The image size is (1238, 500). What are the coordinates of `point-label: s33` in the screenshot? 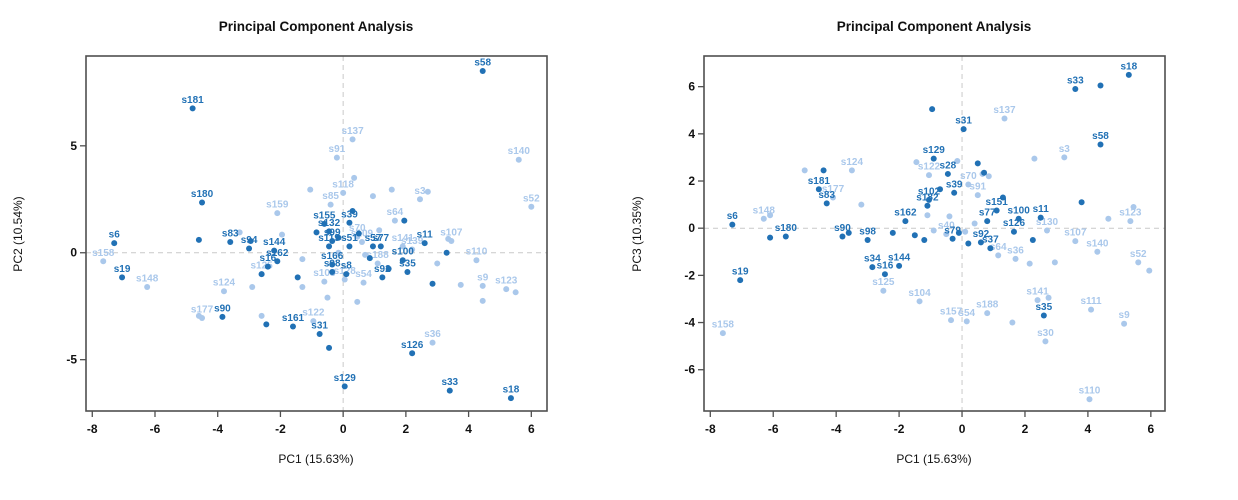 It's located at (1075, 81).